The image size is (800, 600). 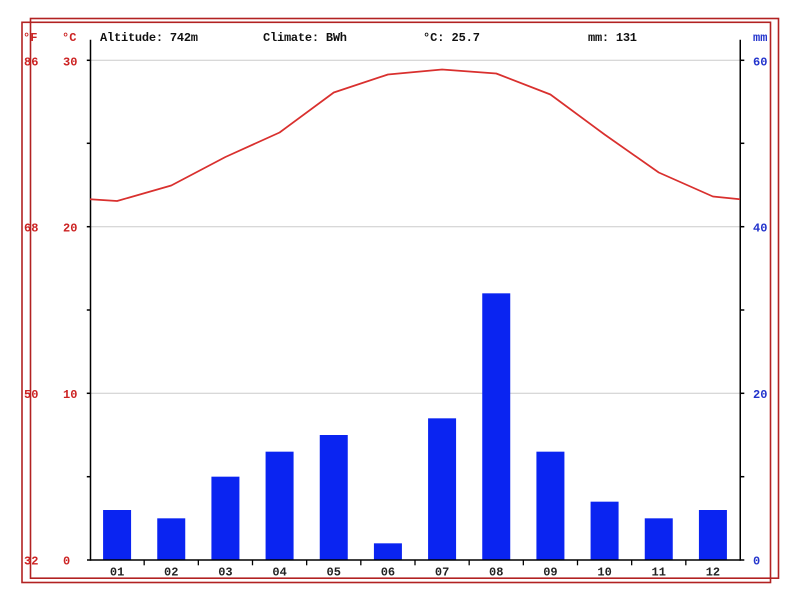 I want to click on svg-text: 32, so click(x=31, y=561).